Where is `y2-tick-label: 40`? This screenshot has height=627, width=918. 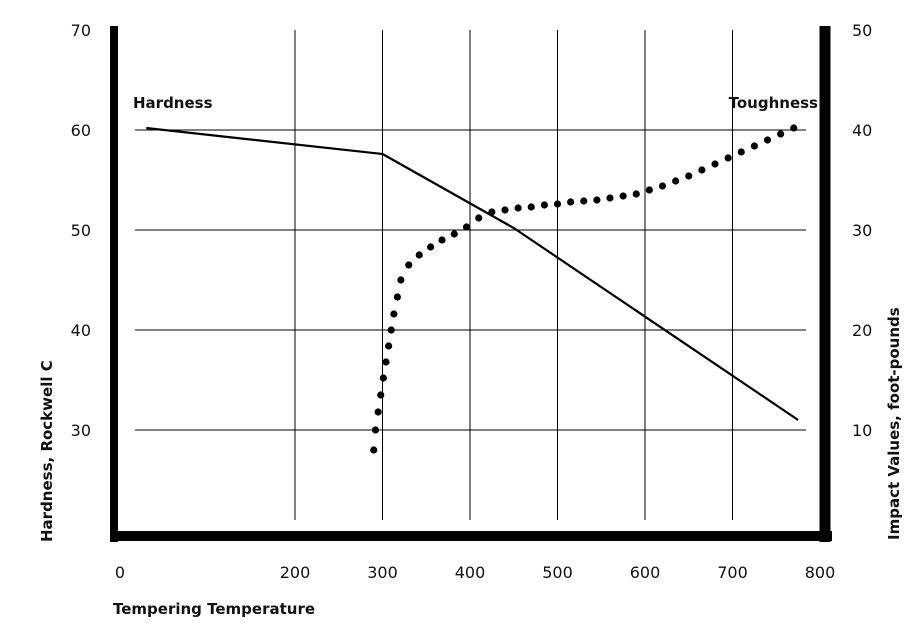 y2-tick-label: 40 is located at coordinates (862, 130).